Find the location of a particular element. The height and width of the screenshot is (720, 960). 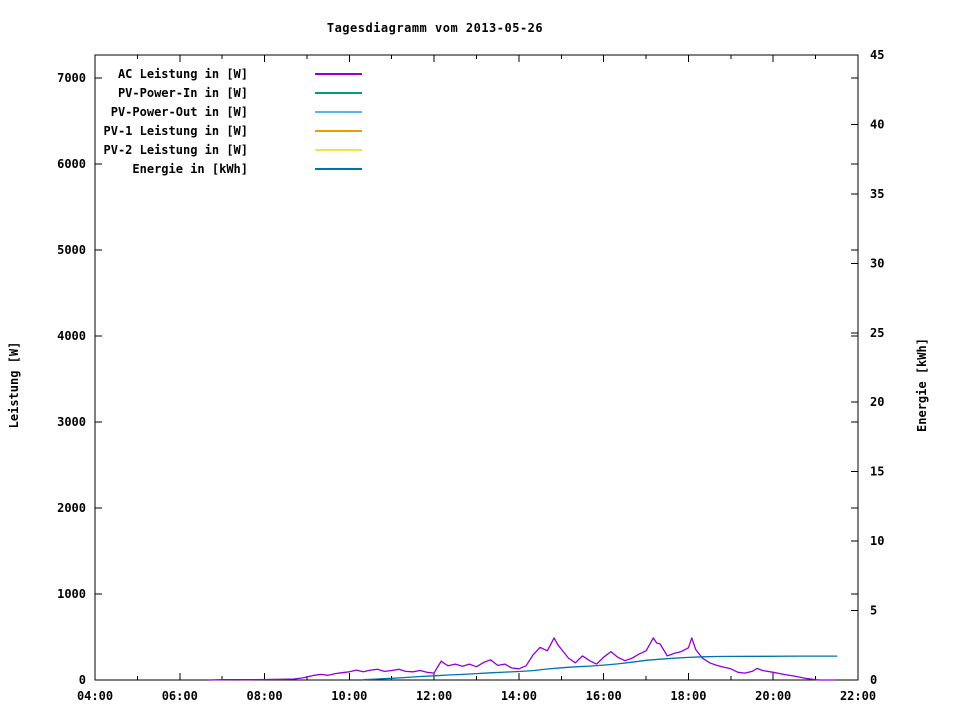

legend-label-6: Energie in [kWh] is located at coordinates (190, 169).